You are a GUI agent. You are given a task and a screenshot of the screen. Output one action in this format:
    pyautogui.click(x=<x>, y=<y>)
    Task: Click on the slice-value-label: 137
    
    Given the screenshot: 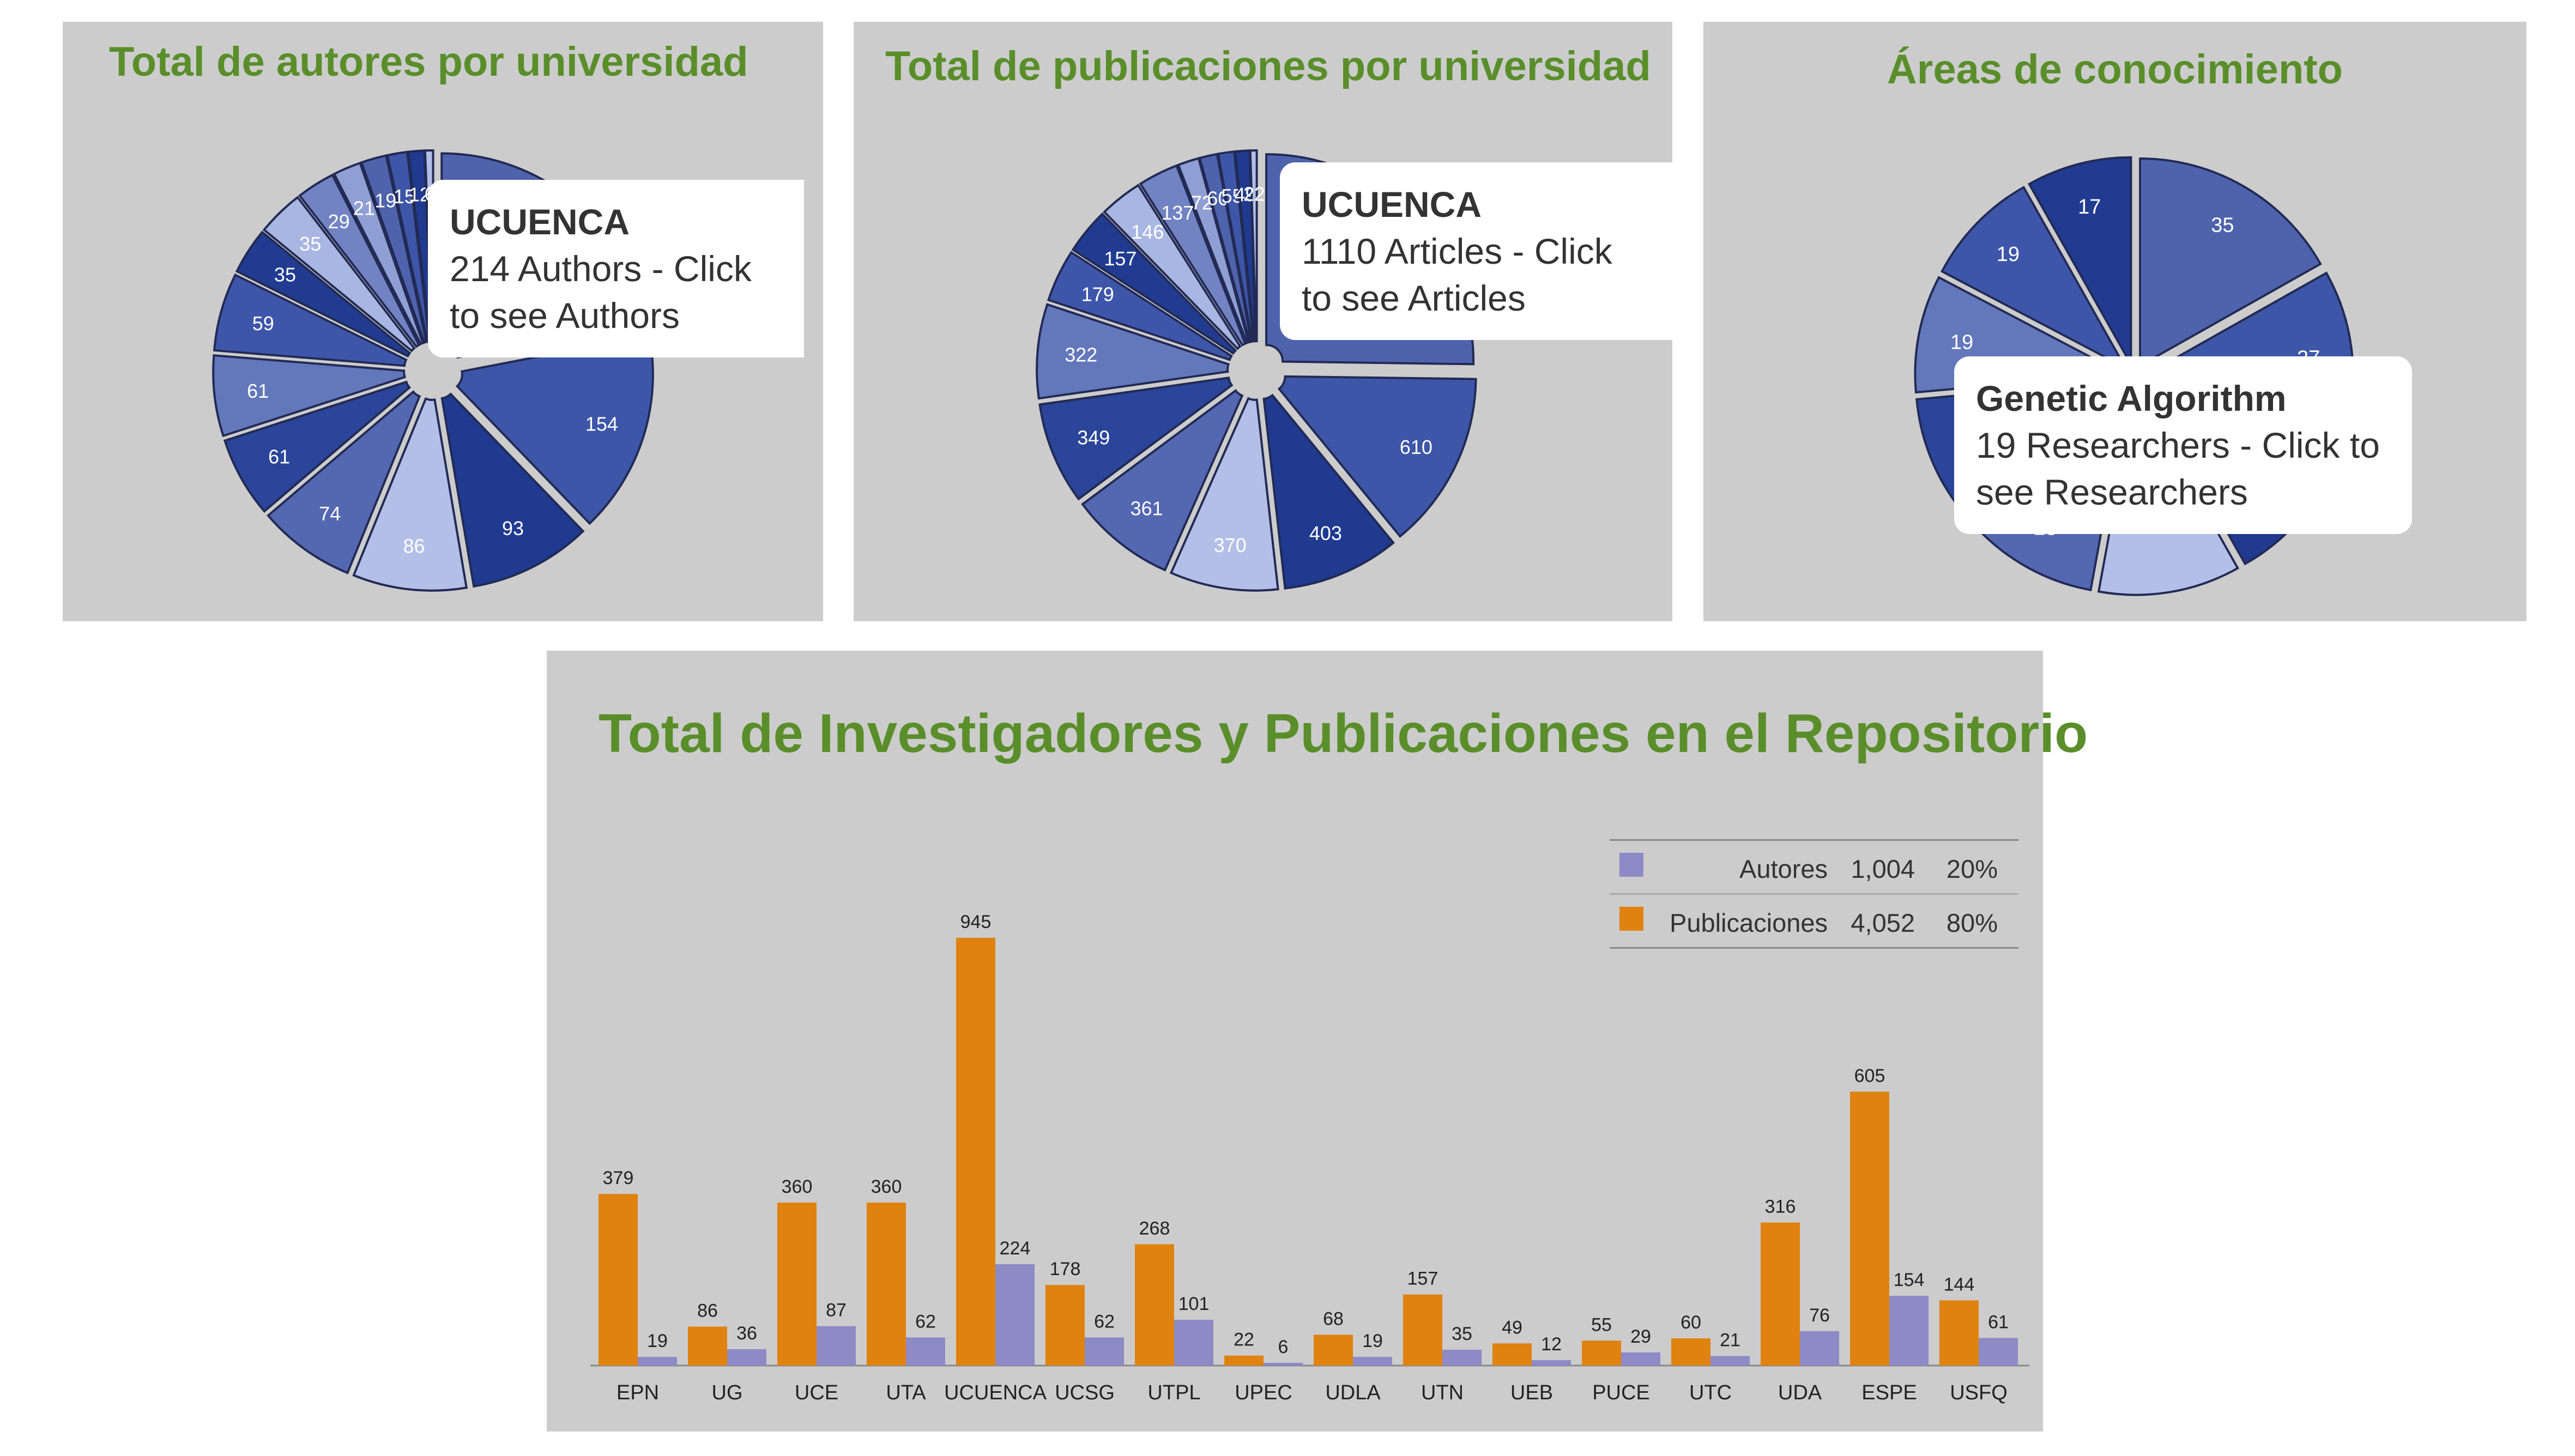 What is the action you would take?
    pyautogui.click(x=1178, y=213)
    